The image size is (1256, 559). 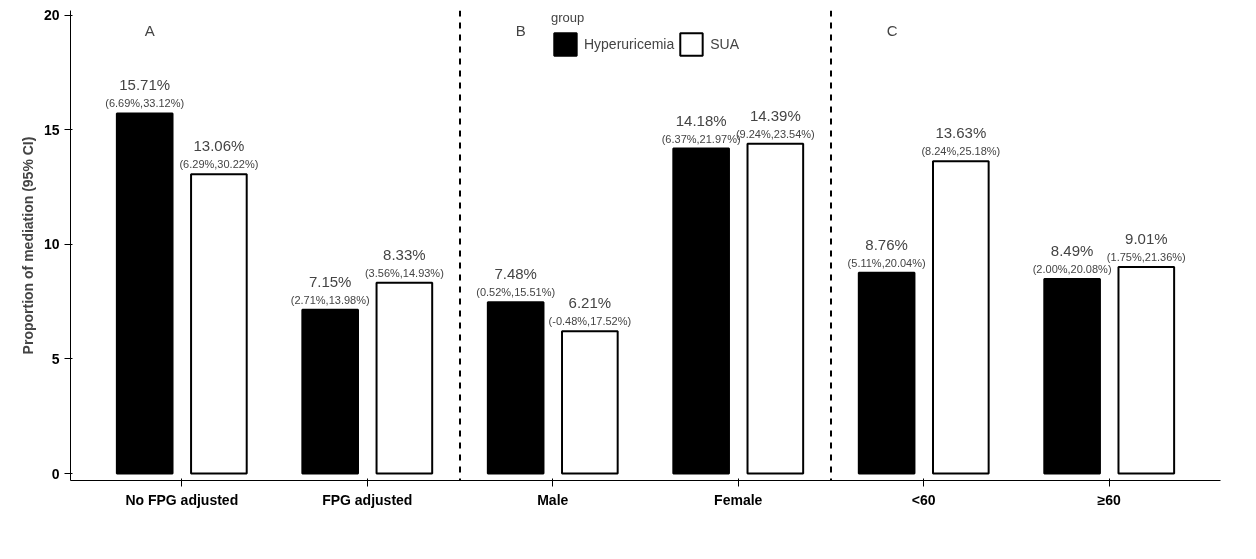 What do you see at coordinates (892, 30) in the screenshot?
I see `annotation: C` at bounding box center [892, 30].